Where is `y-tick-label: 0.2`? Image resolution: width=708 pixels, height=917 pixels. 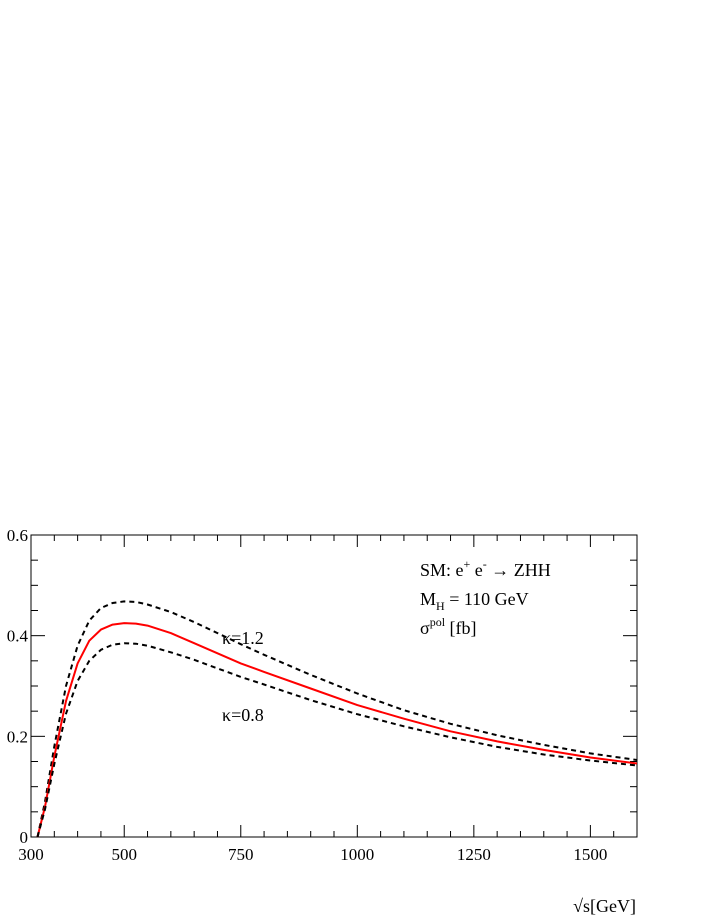 y-tick-label: 0.2 is located at coordinates (17, 736).